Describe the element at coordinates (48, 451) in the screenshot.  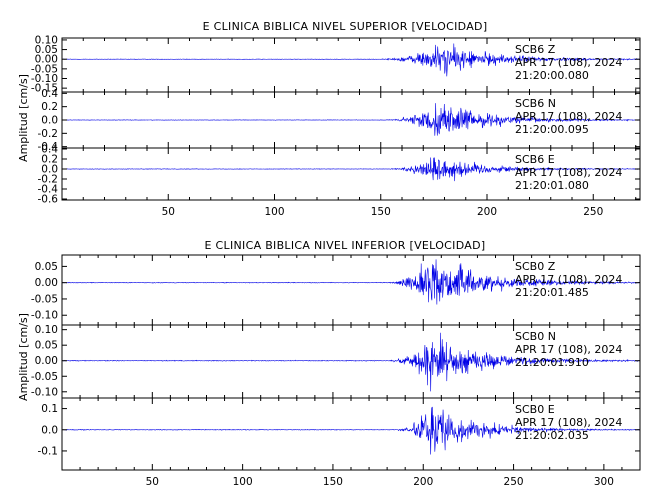
I see `y-tick-label: -0.1` at that location.